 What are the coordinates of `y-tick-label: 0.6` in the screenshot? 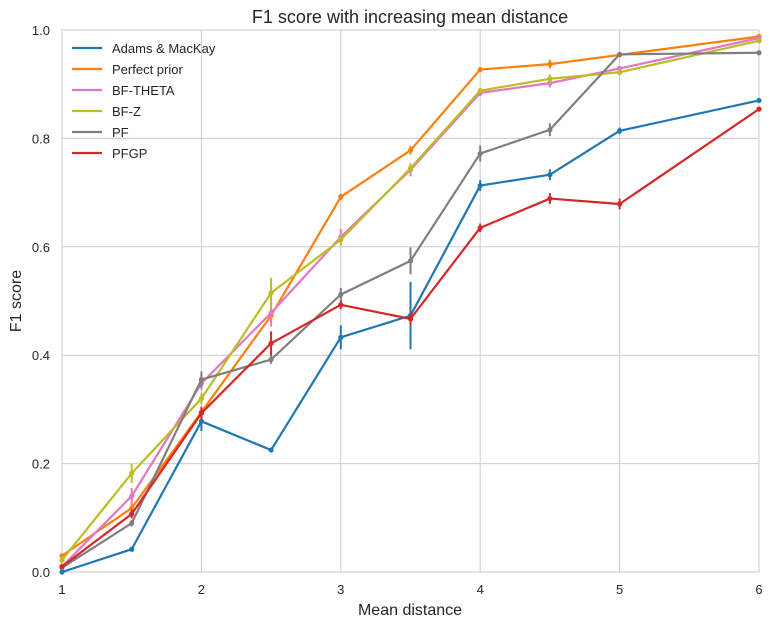 It's located at (41, 247).